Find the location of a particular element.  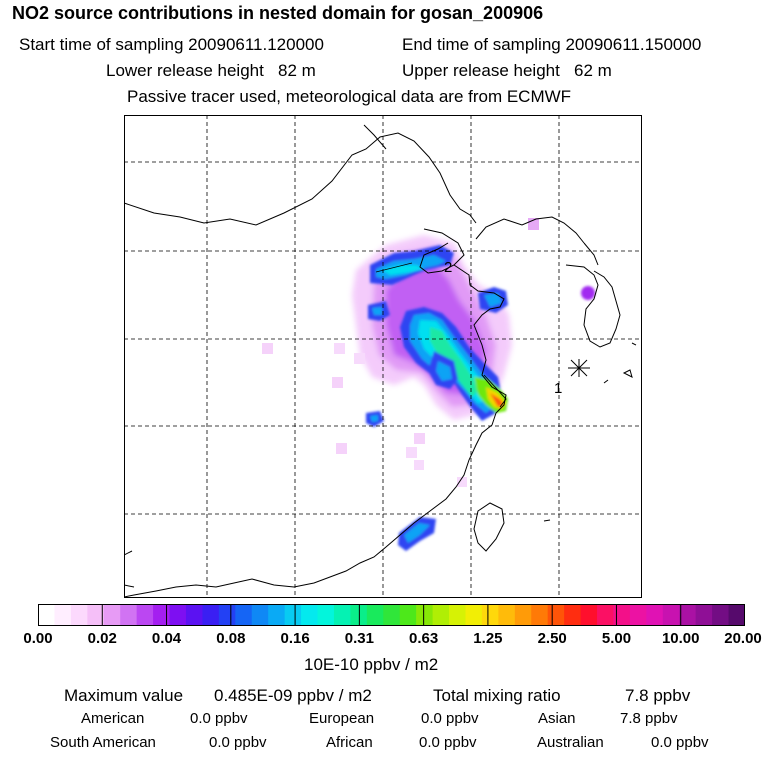

region-name: American is located at coordinates (113, 718).